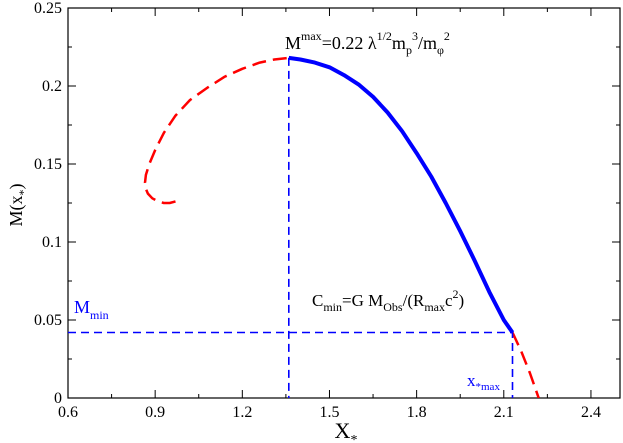  Describe the element at coordinates (48, 320) in the screenshot. I see `y-tick-label: 0.05` at that location.